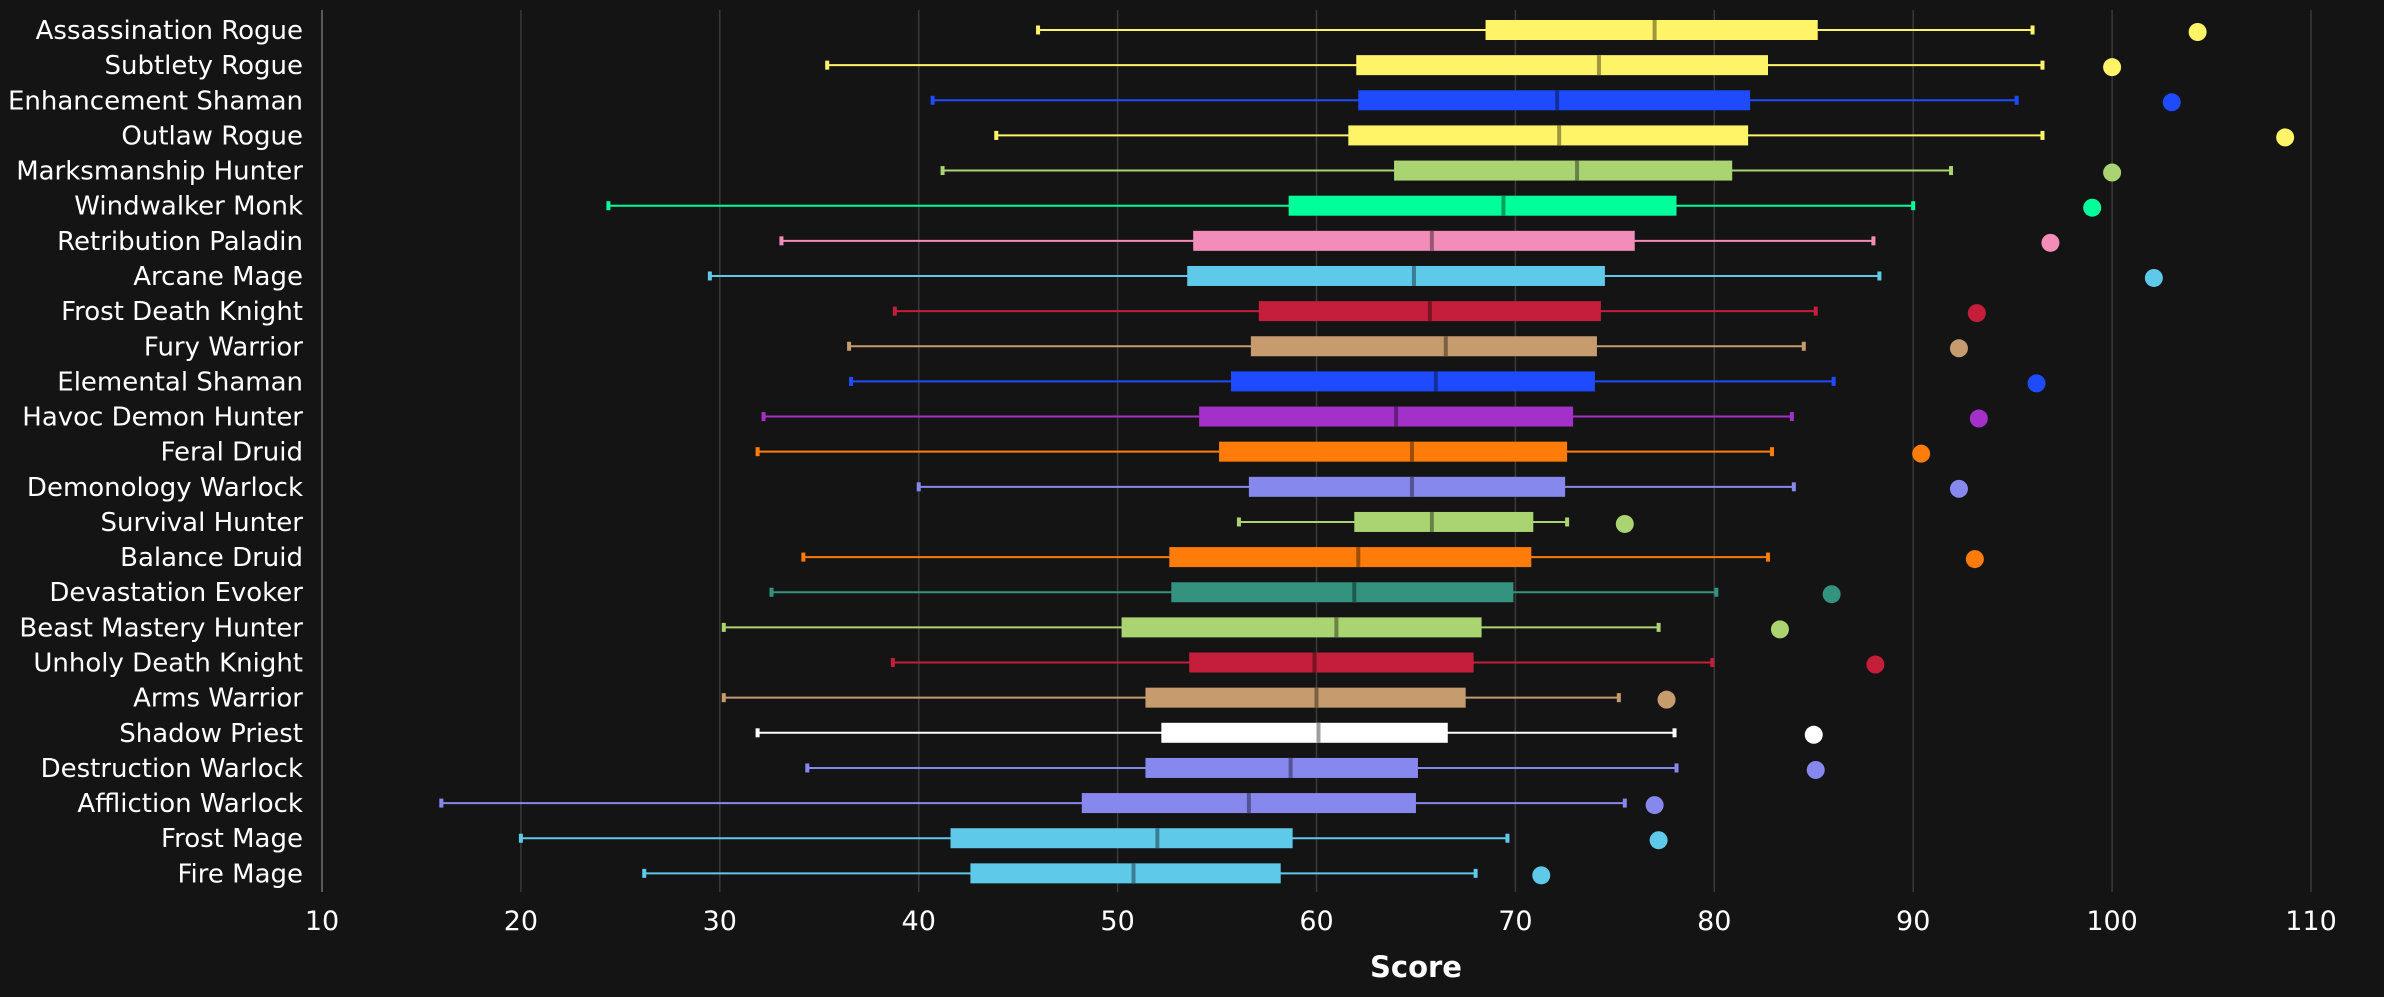 This screenshot has width=2384, height=997. Describe the element at coordinates (1913, 921) in the screenshot. I see `x-tick-label: 90` at that location.